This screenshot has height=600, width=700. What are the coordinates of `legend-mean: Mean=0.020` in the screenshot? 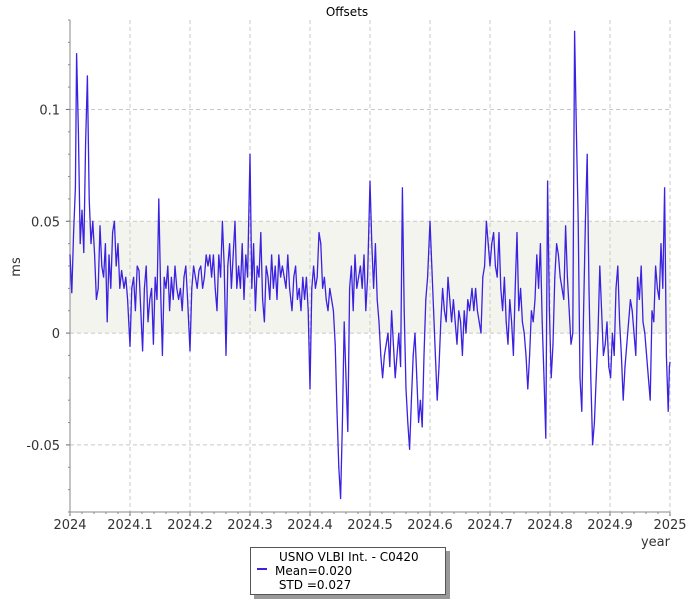 It's located at (314, 571).